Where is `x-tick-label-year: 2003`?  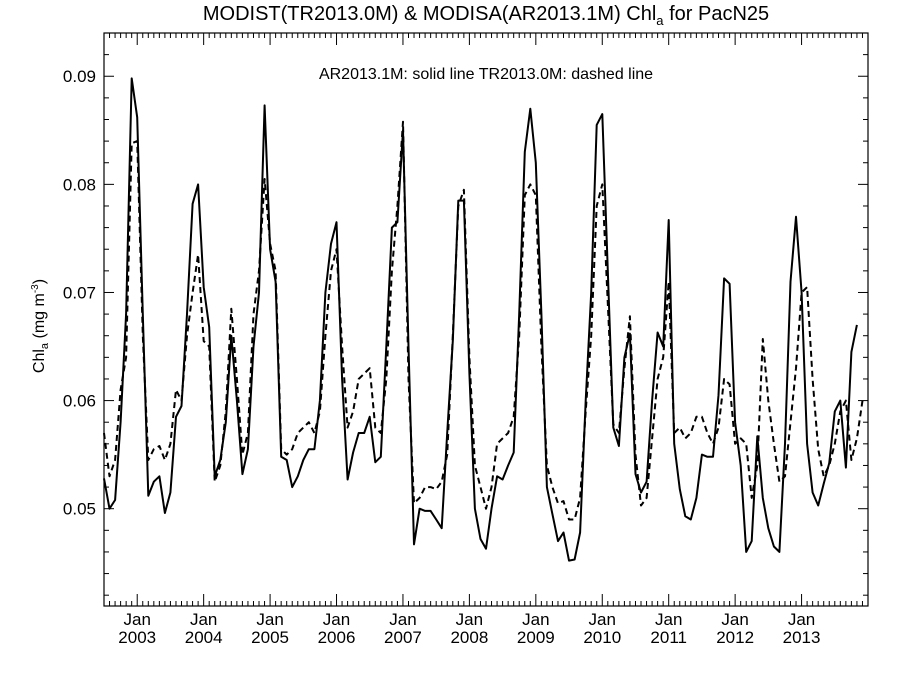
x-tick-label-year: 2003 is located at coordinates (137, 637).